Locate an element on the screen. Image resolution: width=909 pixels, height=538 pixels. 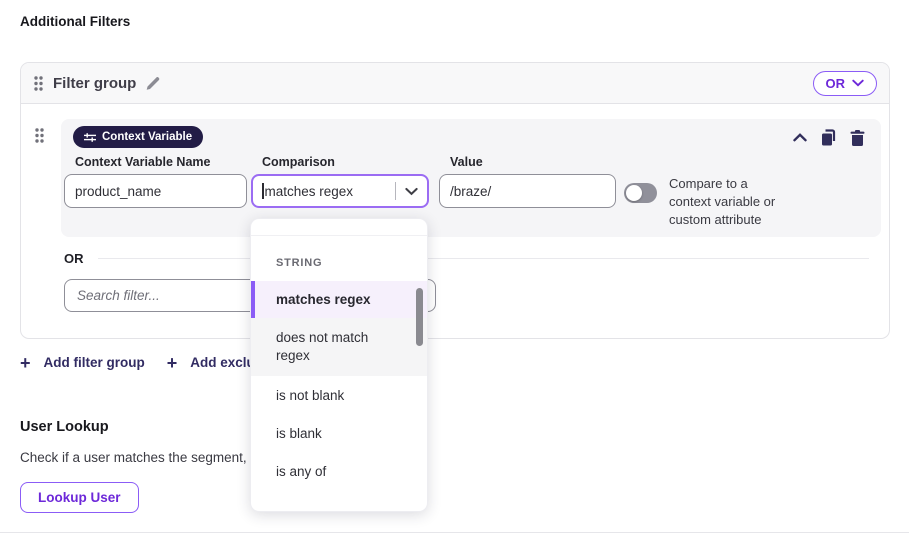
group-operator-dropdown: OR is located at coordinates (844, 83).